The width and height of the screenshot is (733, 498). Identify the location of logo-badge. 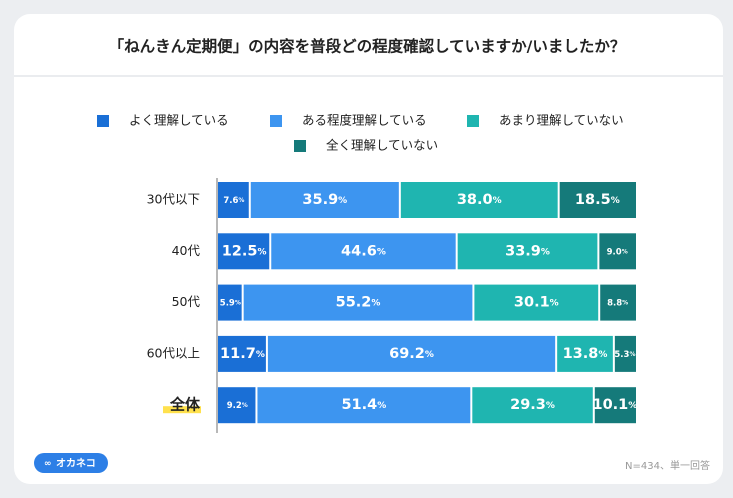
(71, 463).